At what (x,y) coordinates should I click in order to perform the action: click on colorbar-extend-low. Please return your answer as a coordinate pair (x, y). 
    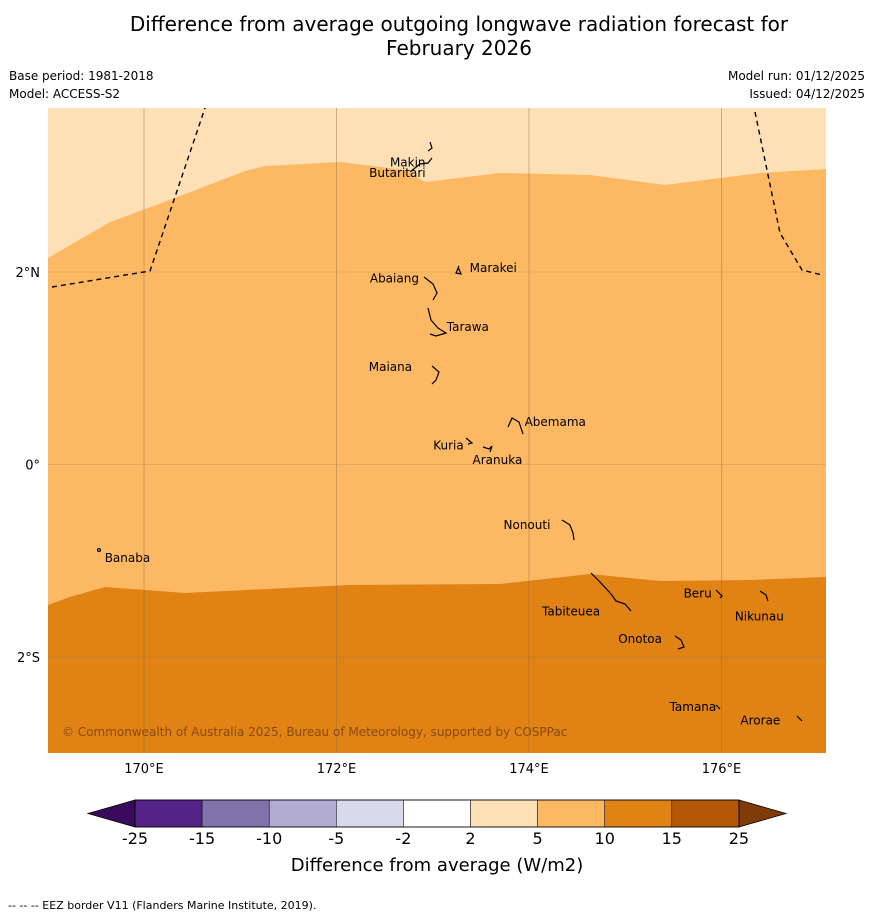
    Looking at the image, I should click on (111, 813).